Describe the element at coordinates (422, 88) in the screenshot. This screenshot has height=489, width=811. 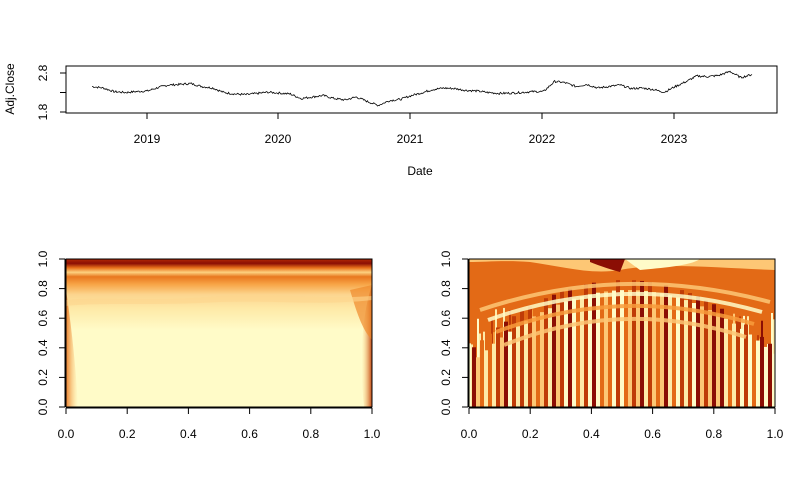
I see `price-series-line` at that location.